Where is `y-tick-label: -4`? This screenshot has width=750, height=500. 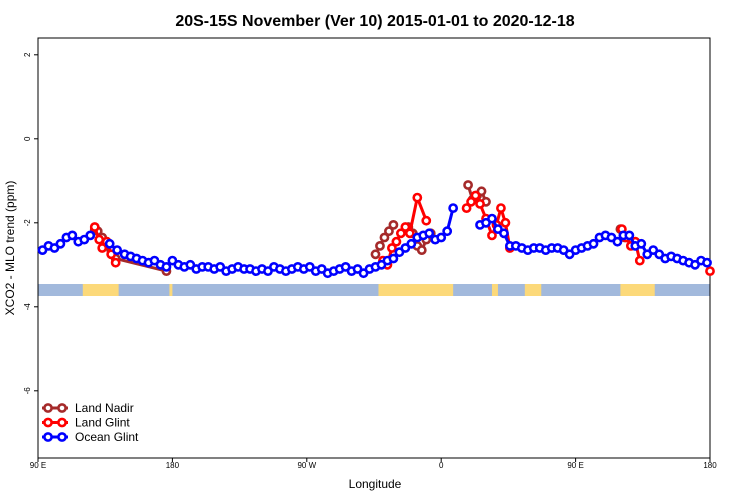
y-tick-label: -4 is located at coordinates (27, 307).